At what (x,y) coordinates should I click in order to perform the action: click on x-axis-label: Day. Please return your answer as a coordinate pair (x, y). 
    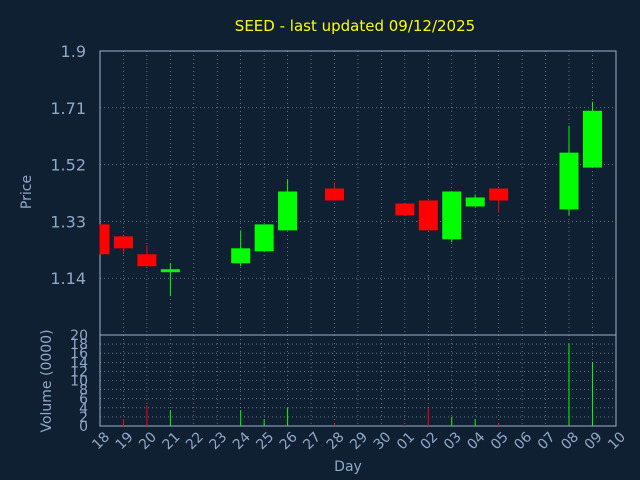
    Looking at the image, I should click on (348, 467).